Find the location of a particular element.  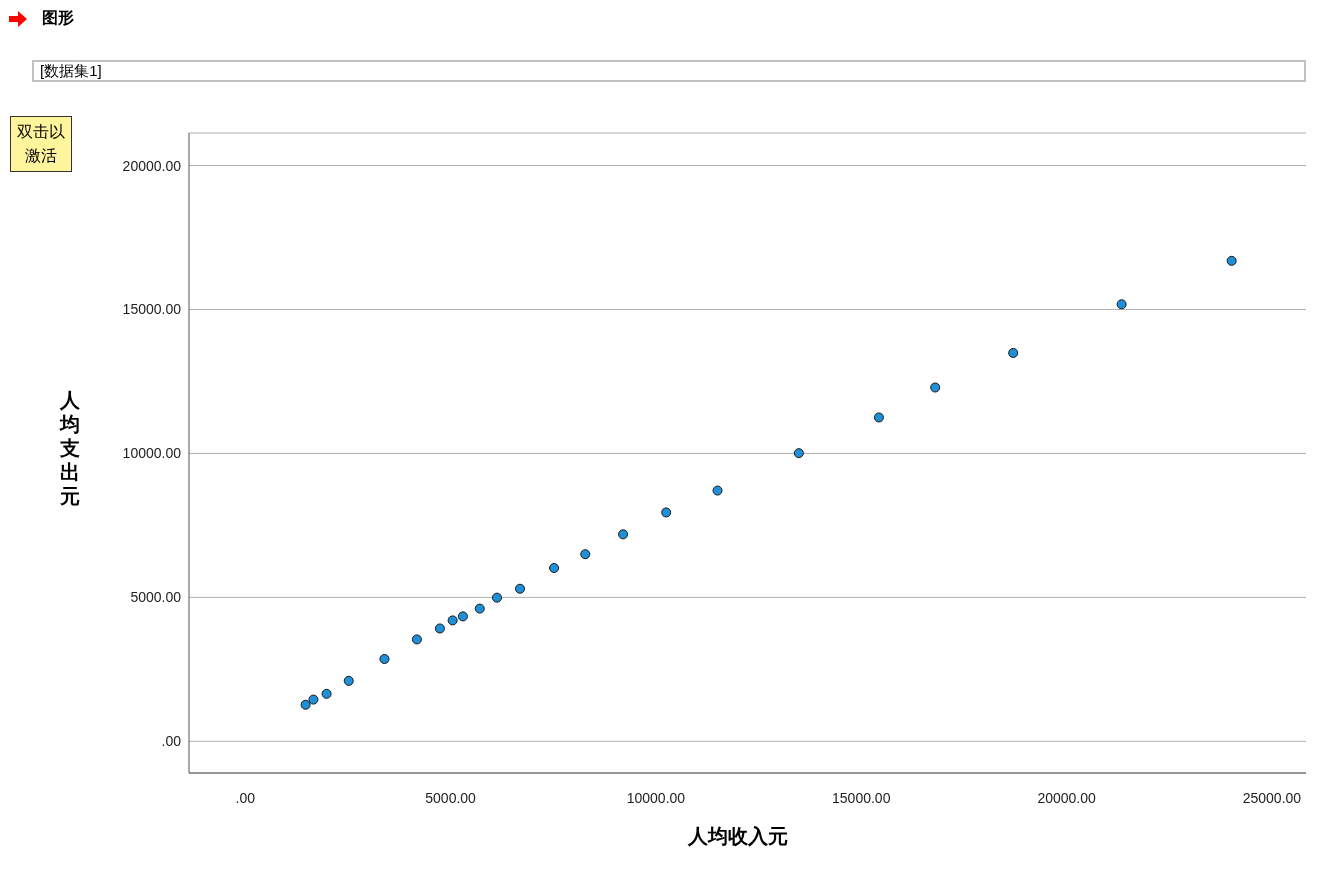

y-axis-title: 人均支出元 is located at coordinates (69, 448).